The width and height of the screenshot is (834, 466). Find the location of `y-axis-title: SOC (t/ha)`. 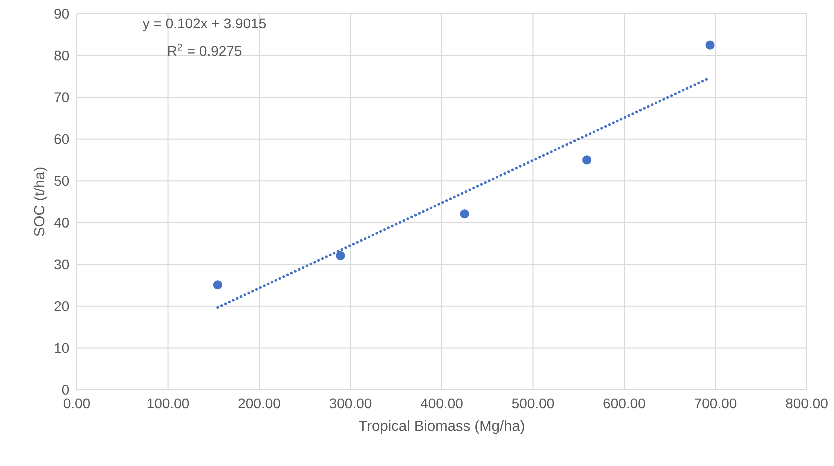

y-axis-title: SOC (t/ha) is located at coordinates (41, 202).